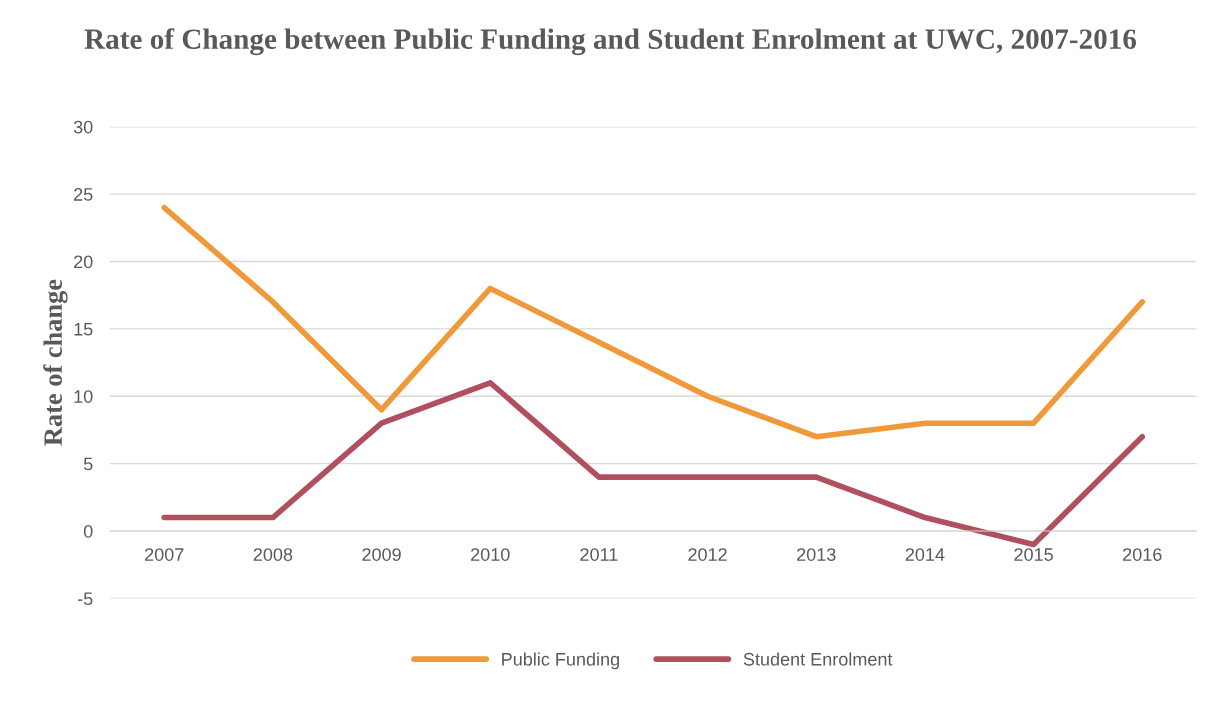 The height and width of the screenshot is (704, 1221). What do you see at coordinates (88, 464) in the screenshot?
I see `y-tick-label: 5` at bounding box center [88, 464].